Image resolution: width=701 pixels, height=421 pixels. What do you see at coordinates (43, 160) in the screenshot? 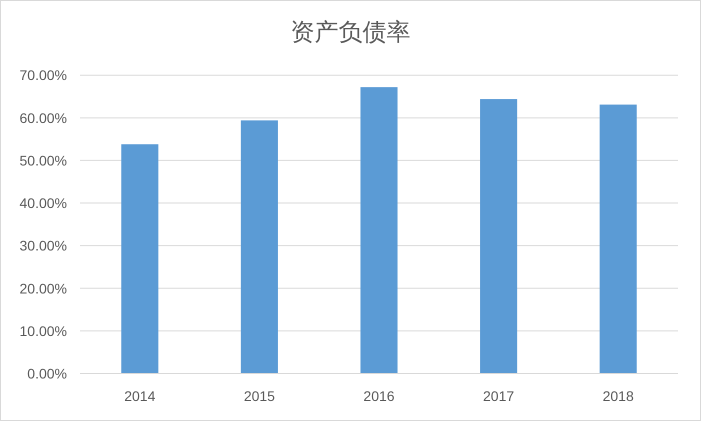
I see `y-tick-label: 50.00%` at bounding box center [43, 160].